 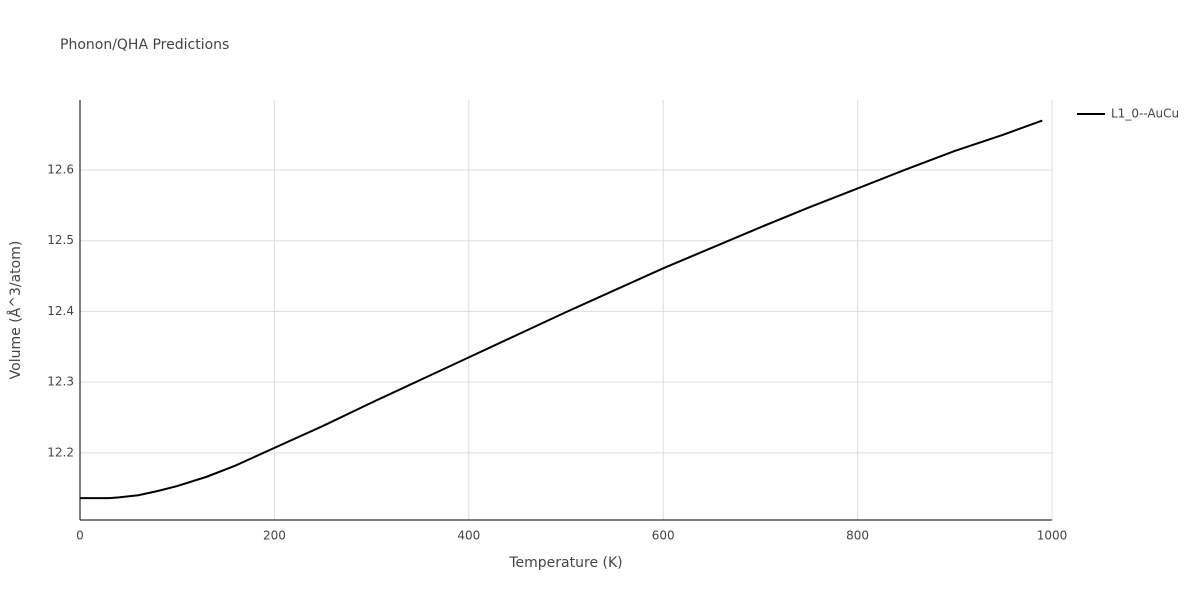 I want to click on y-tick-label: 12.5, so click(x=60, y=240).